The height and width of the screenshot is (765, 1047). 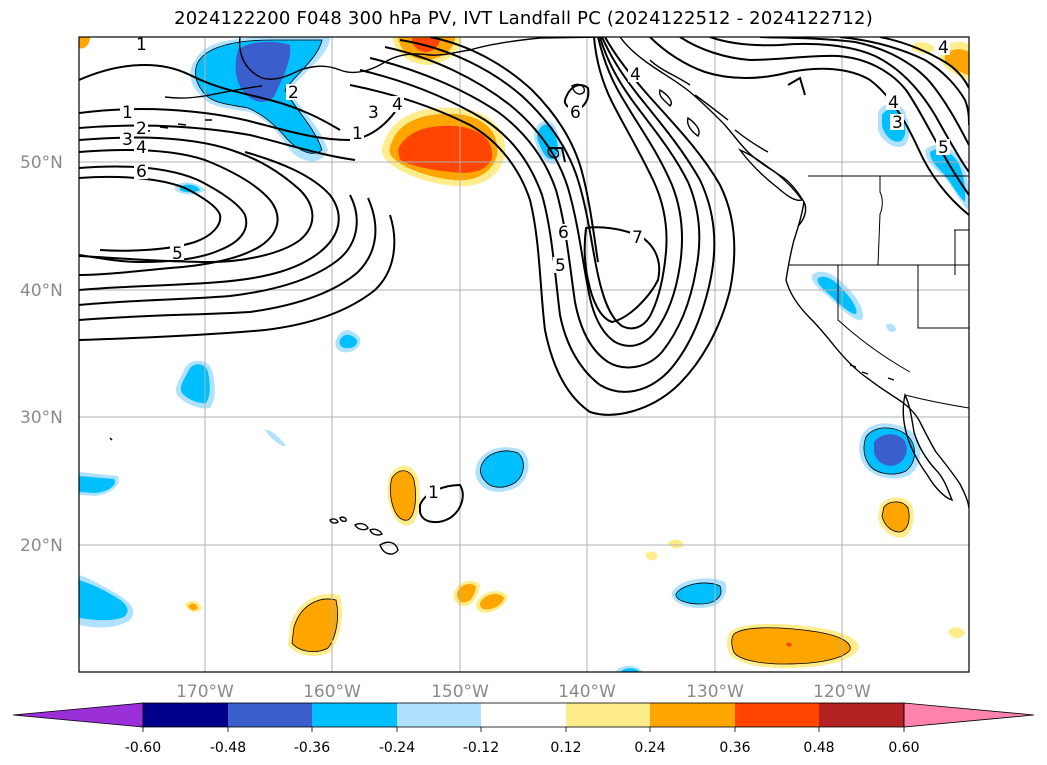 What do you see at coordinates (818, 748) in the screenshot?
I see `colorbar-tick-label: 0.48` at bounding box center [818, 748].